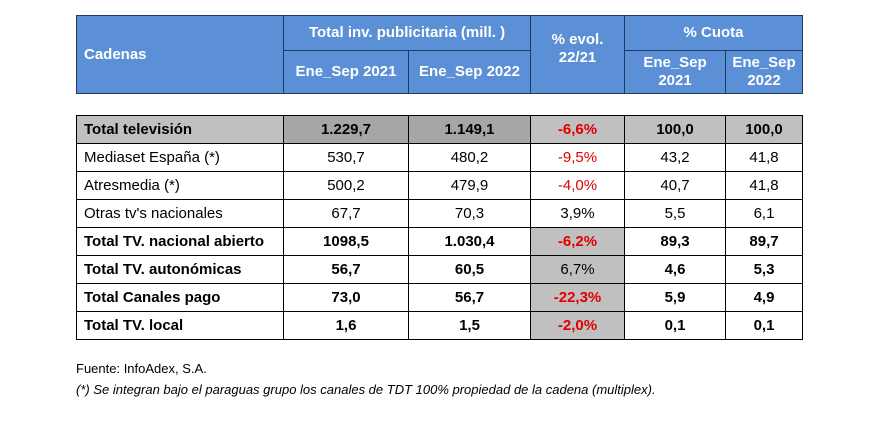 This screenshot has height=425, width=891. Describe the element at coordinates (346, 129) in the screenshot. I see `cell-inv-2021: 1.229,7` at that location.